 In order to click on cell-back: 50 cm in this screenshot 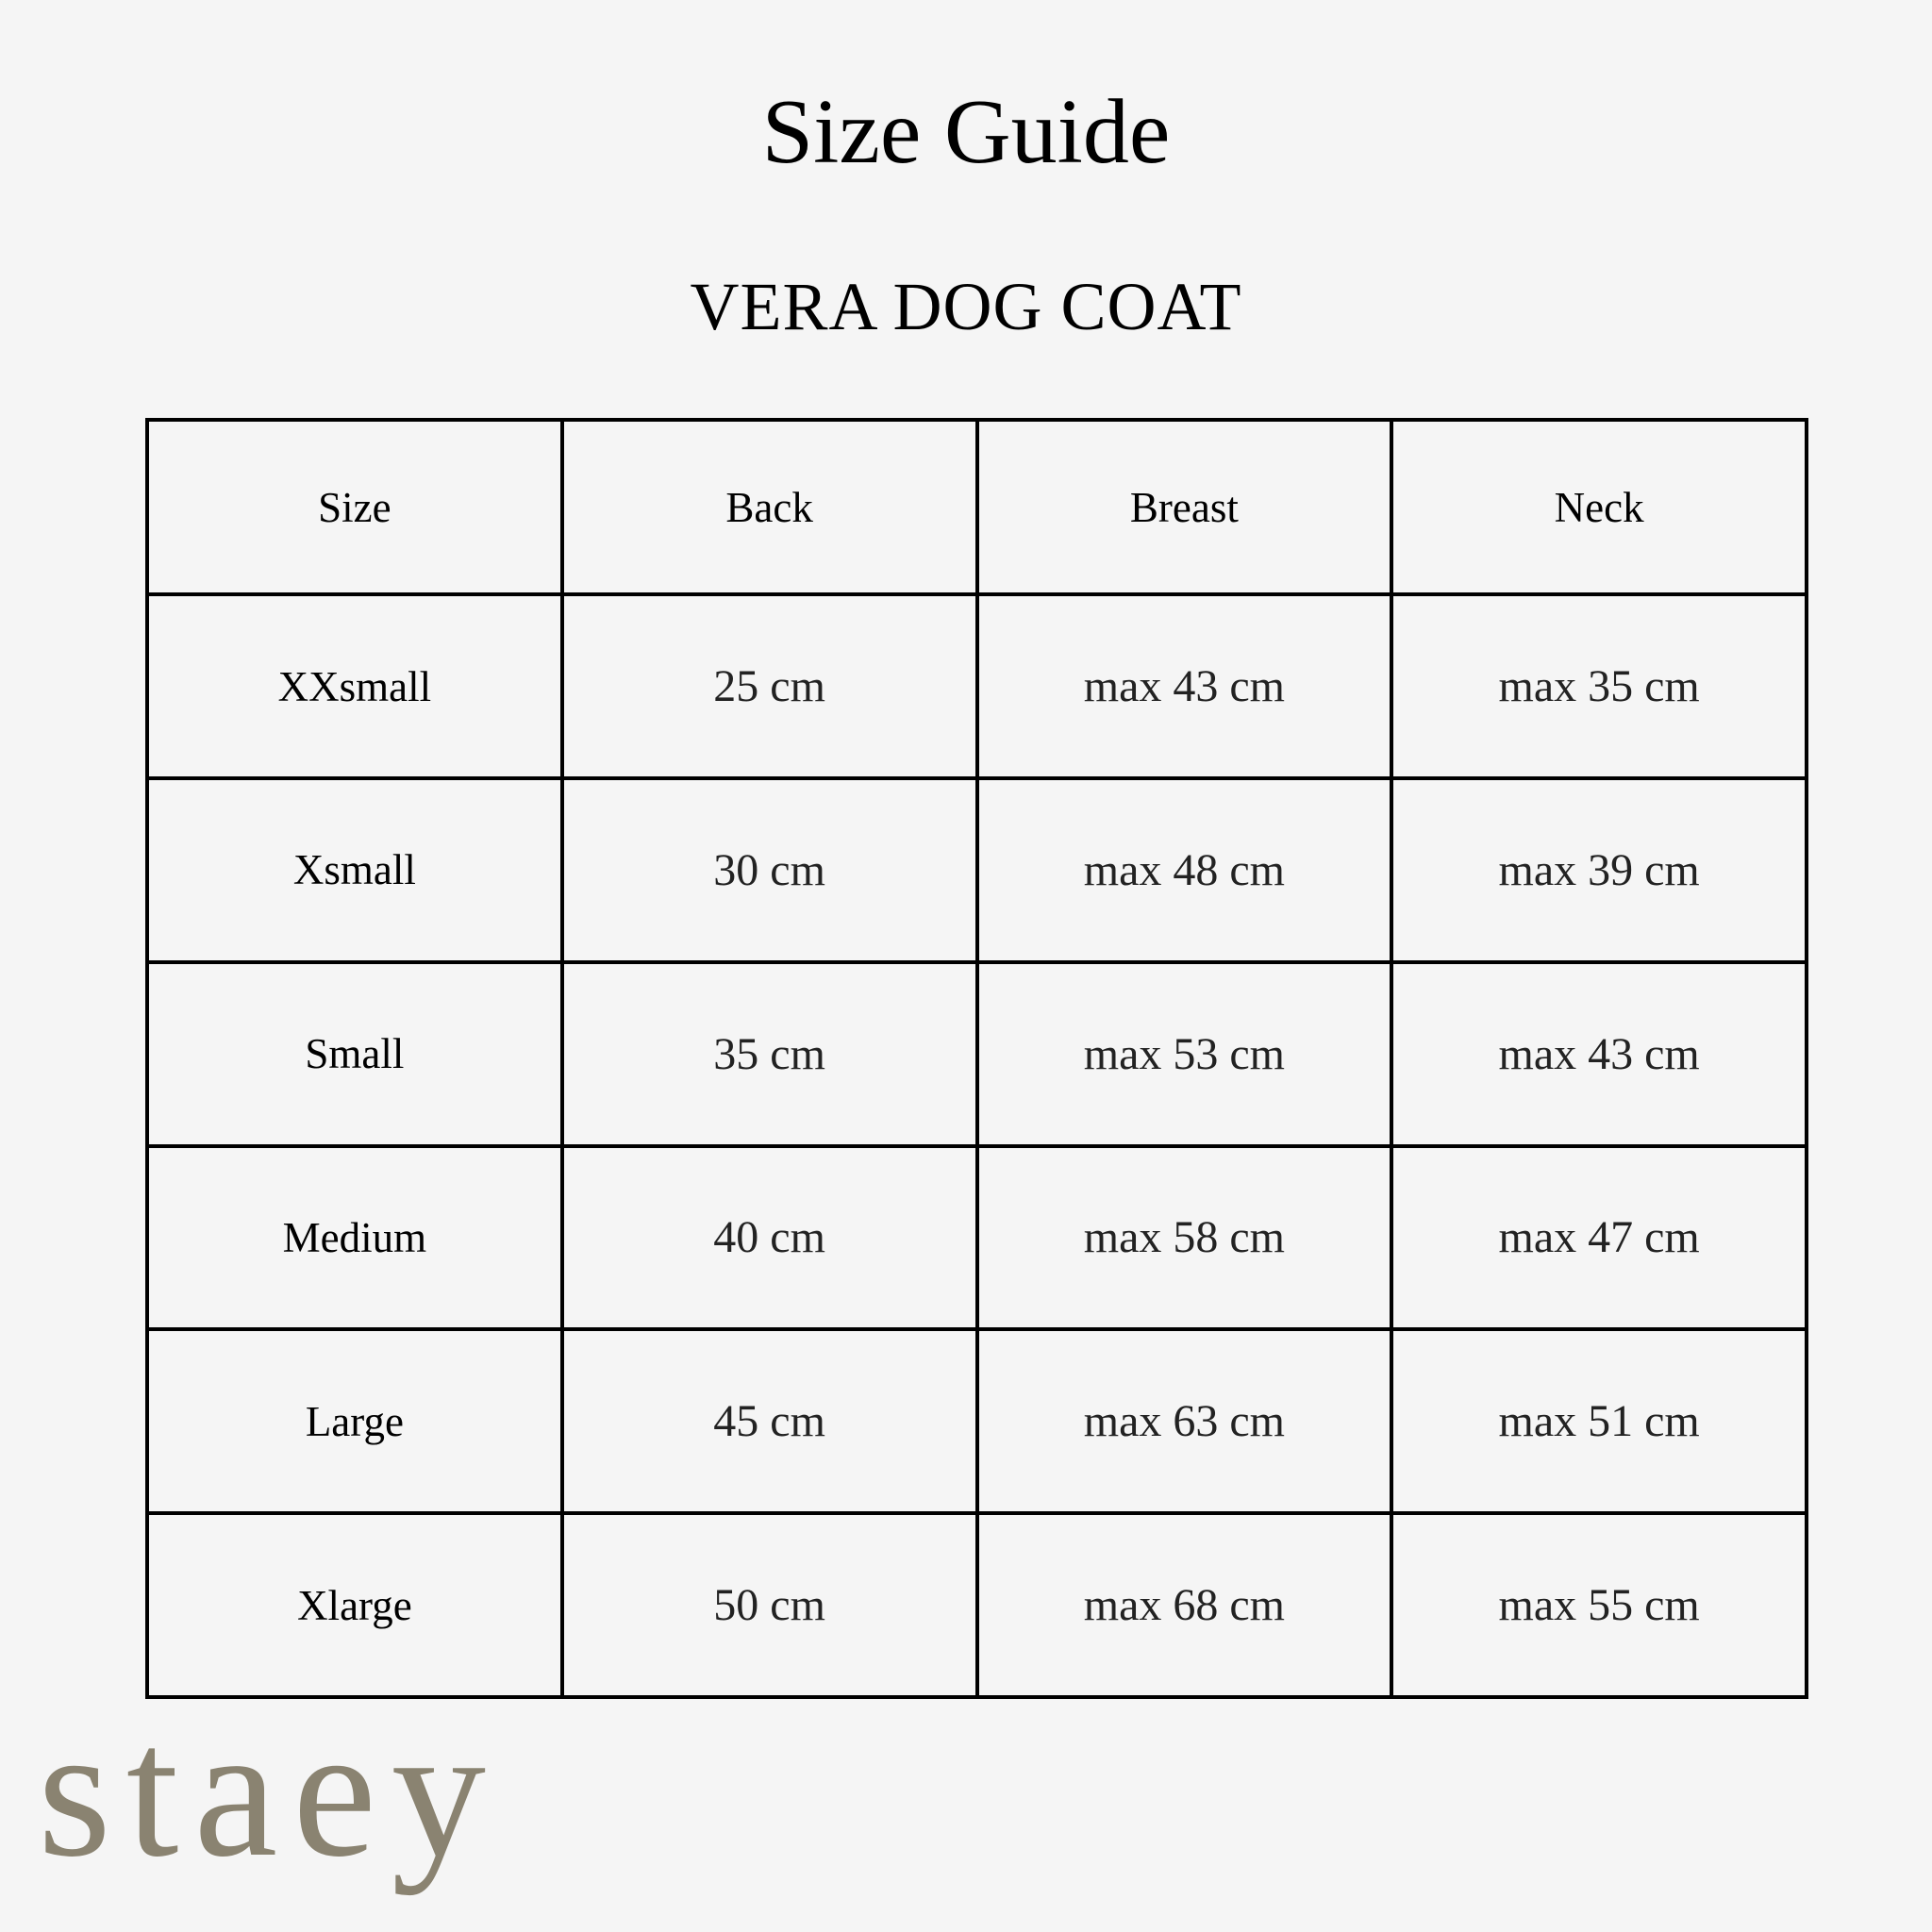, I will do `click(769, 1605)`.